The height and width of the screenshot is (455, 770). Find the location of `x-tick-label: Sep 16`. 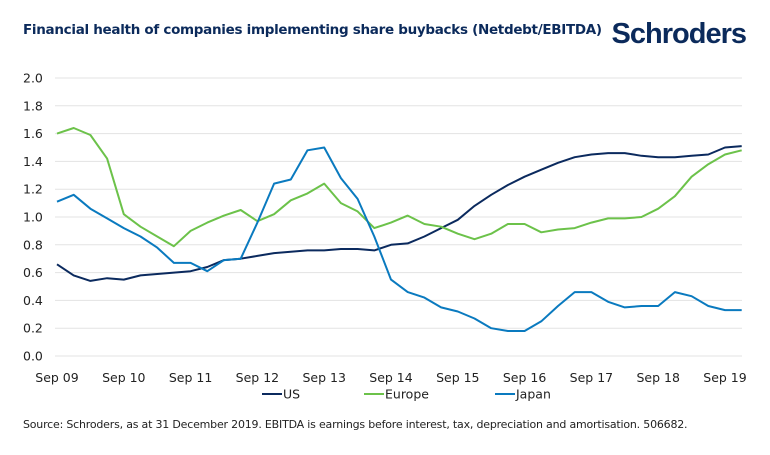

x-tick-label: Sep 16 is located at coordinates (524, 377).